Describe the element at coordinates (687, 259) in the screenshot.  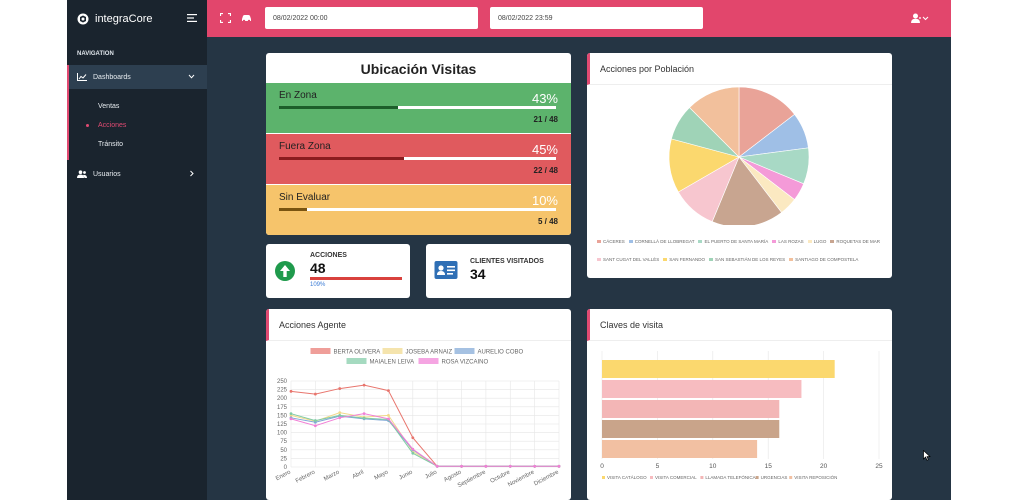
I see `legend-label: SAN FERNANDO` at that location.